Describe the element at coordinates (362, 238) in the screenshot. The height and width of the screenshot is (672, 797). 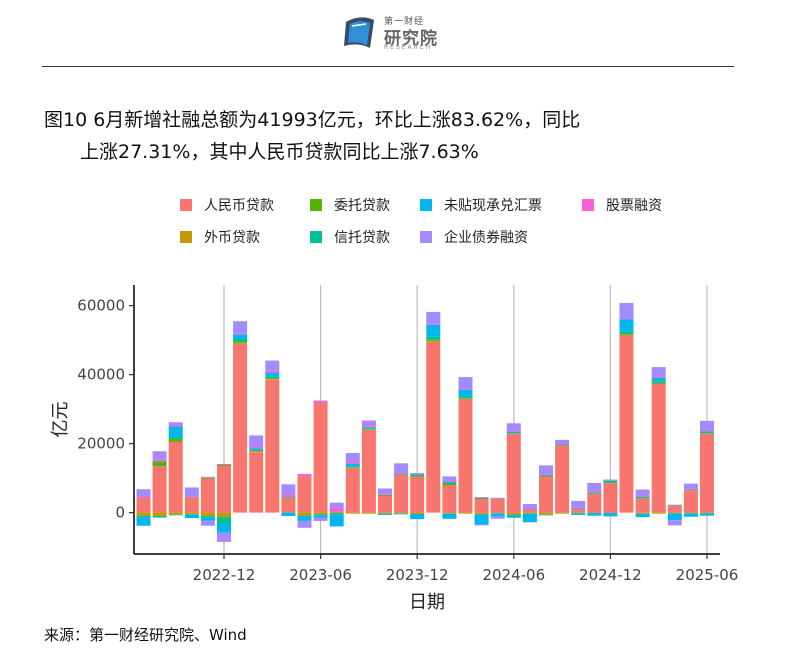
I see `legend-label: 信托贷款` at that location.